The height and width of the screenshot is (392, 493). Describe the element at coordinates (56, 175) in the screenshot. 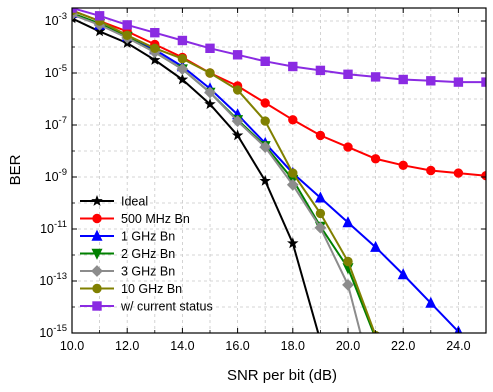

I see `y-tick-label: 10⁻⁹` at that location.